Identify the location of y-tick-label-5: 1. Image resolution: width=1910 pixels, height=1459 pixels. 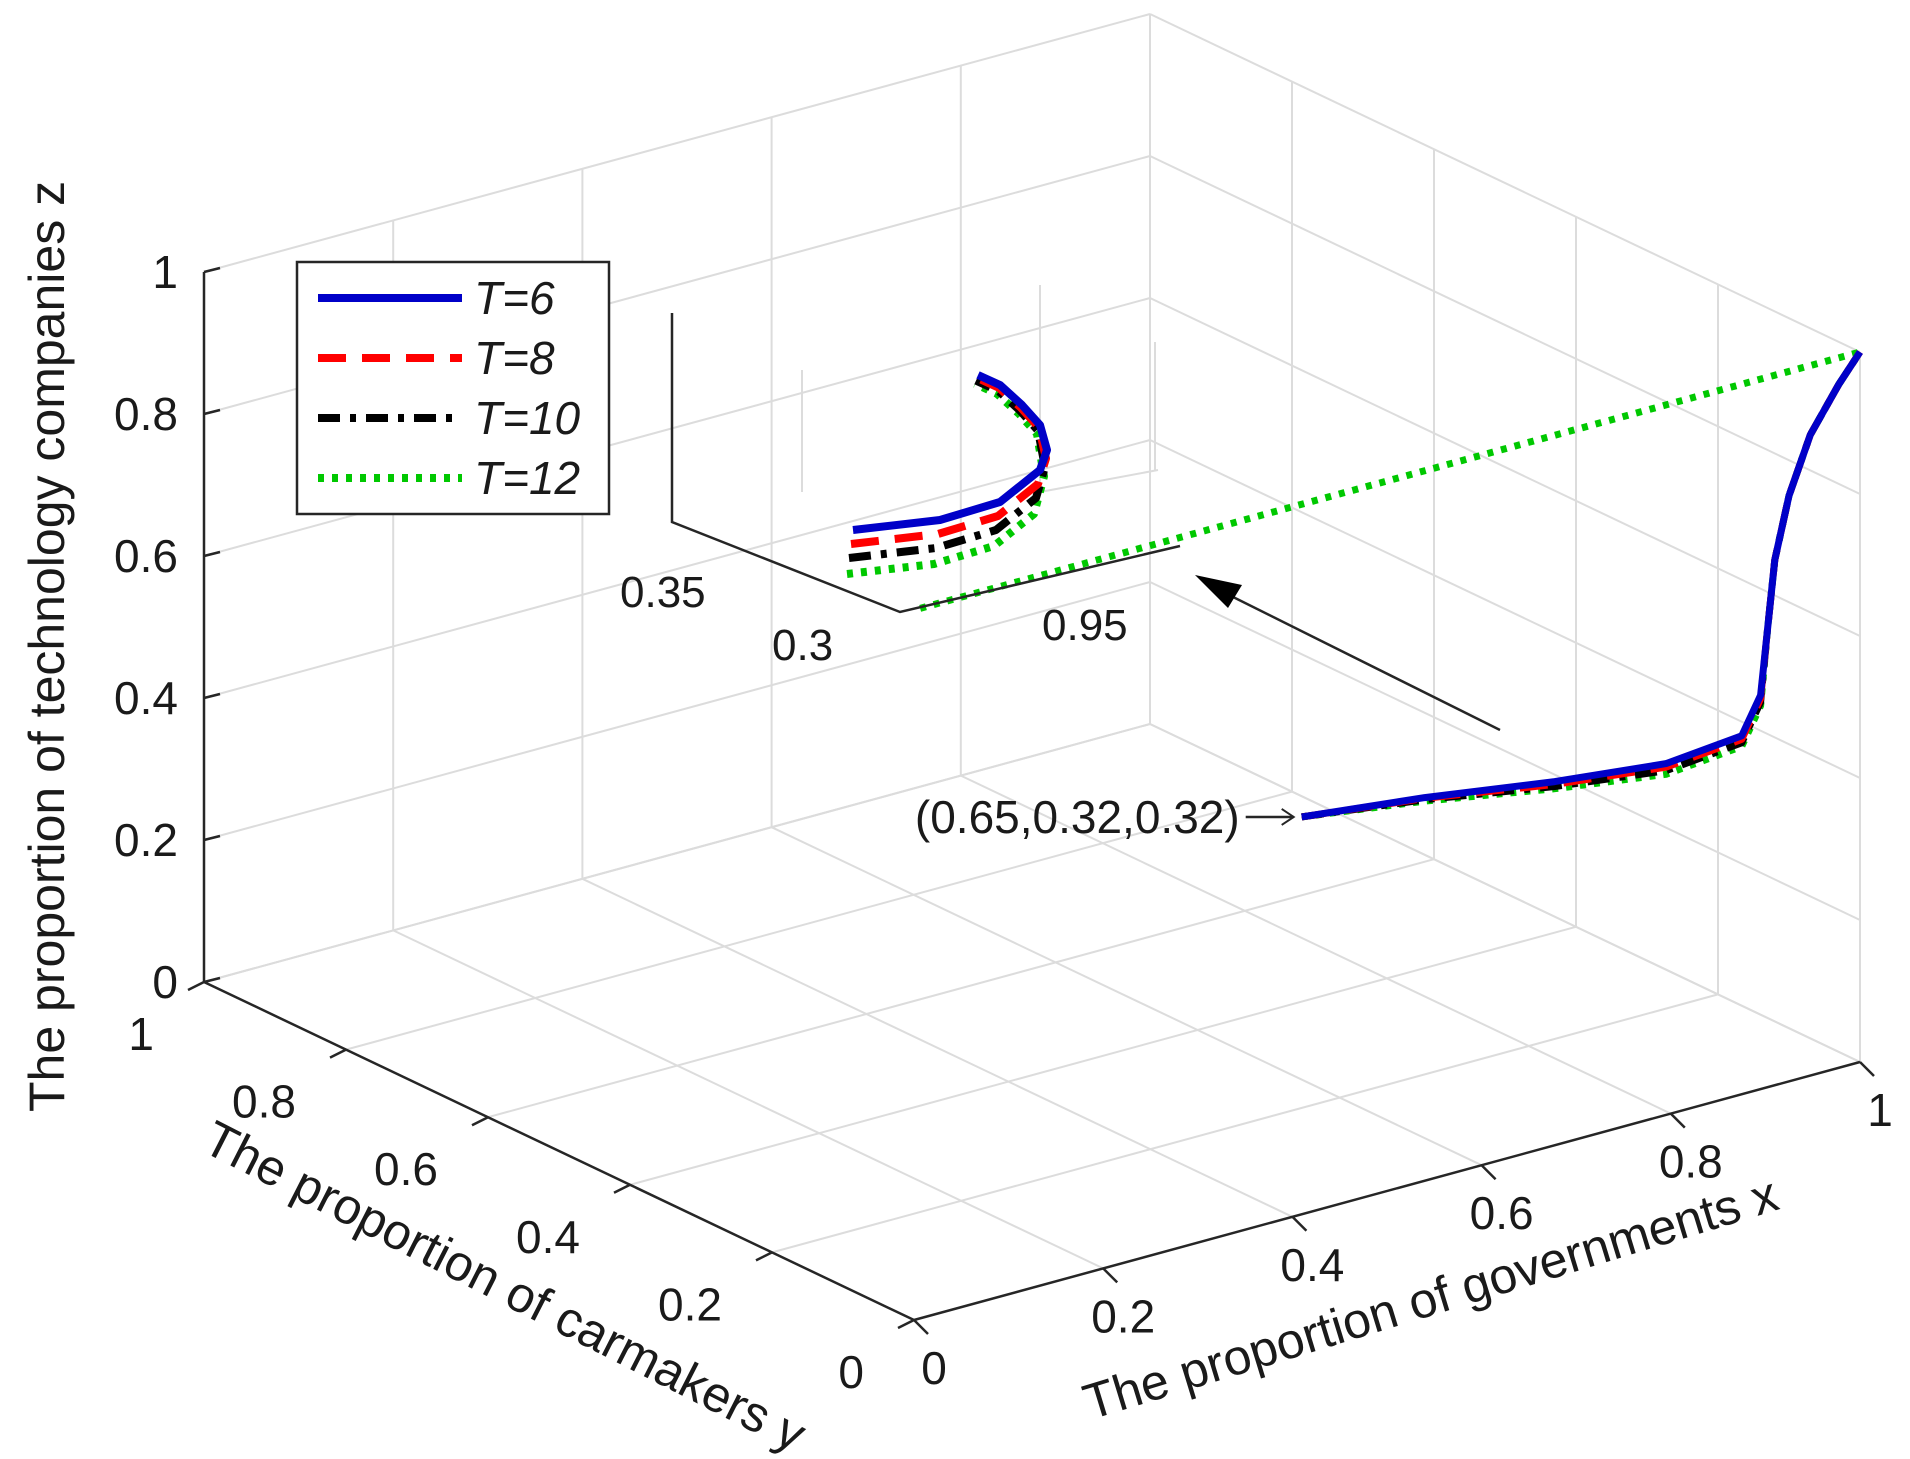
(141, 1034).